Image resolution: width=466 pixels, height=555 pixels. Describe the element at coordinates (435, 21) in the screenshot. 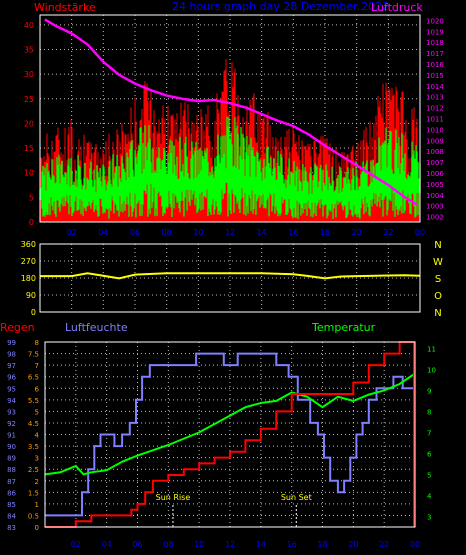

I see `pressure-tick-label: 1020` at that location.